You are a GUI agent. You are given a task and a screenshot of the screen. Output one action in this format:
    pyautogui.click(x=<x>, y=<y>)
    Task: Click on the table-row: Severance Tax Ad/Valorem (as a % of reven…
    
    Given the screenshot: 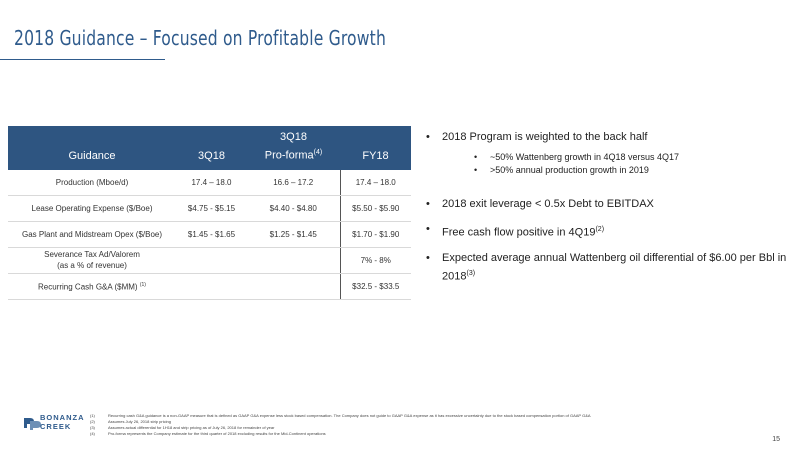 What is the action you would take?
    pyautogui.click(x=209, y=260)
    